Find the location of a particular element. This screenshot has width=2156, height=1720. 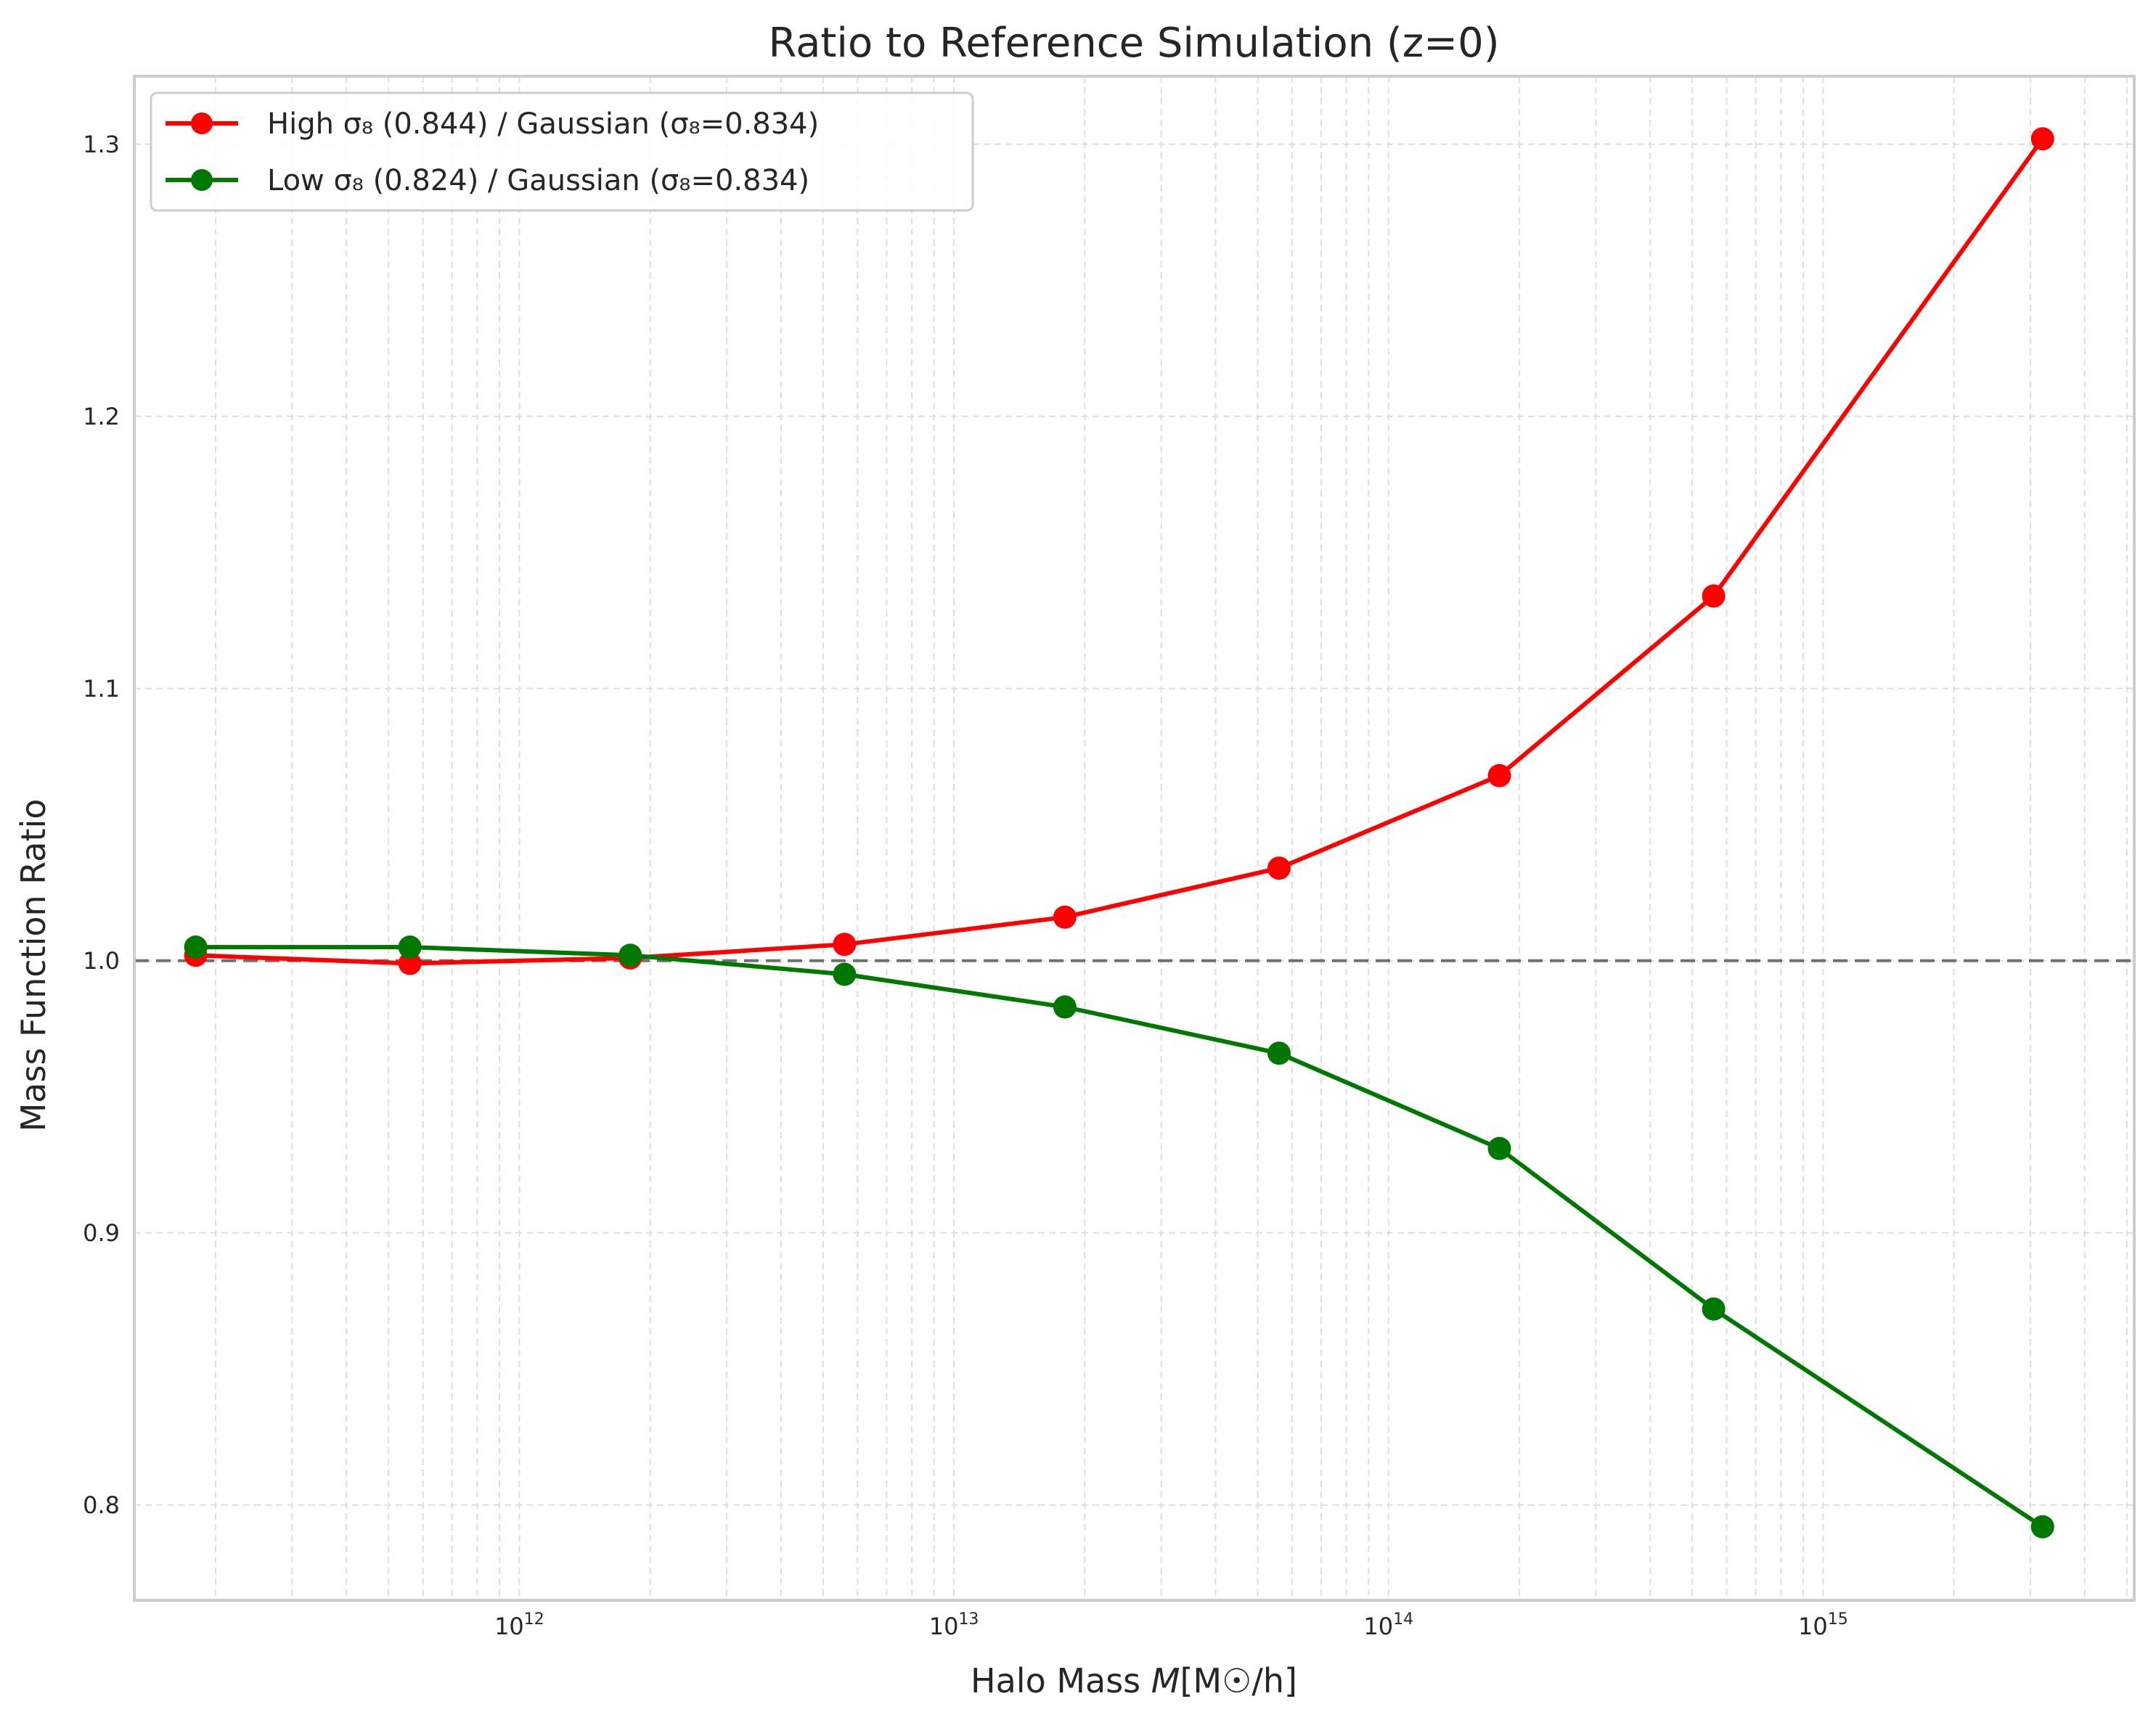

y-axis-label: Mass Function Ratio is located at coordinates (34, 966).